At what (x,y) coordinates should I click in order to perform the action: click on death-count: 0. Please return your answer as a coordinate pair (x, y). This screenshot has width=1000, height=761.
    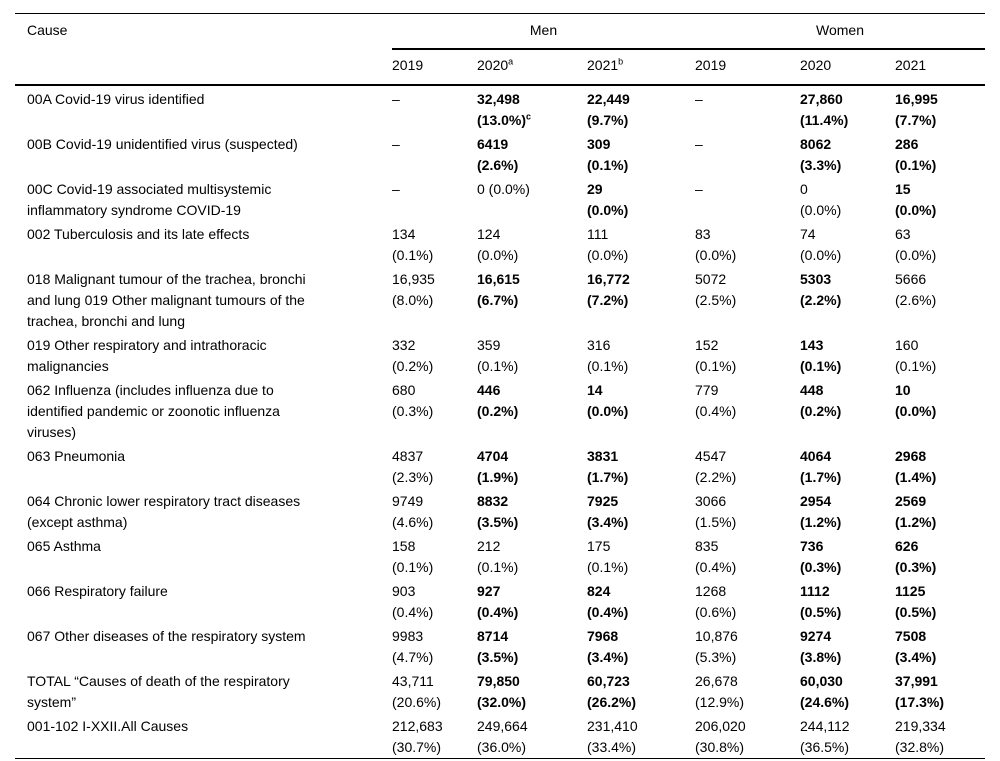
    Looking at the image, I should click on (804, 189).